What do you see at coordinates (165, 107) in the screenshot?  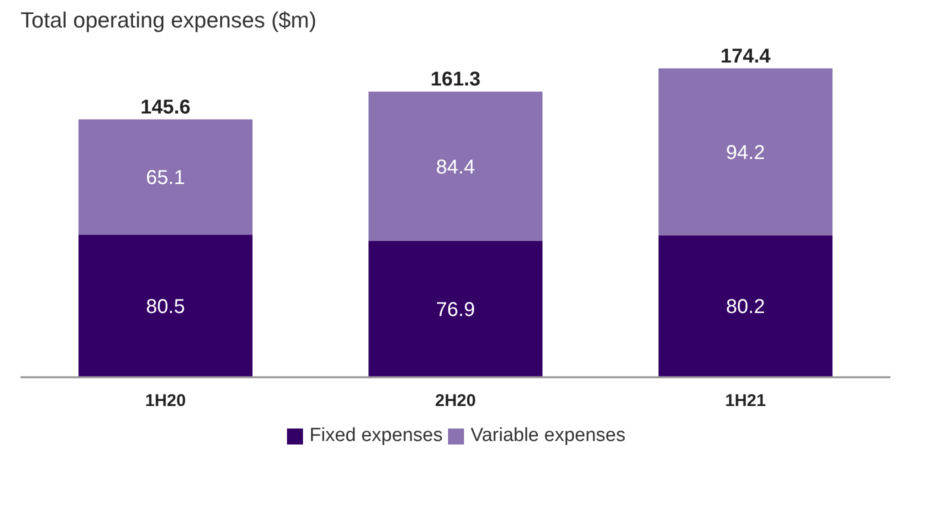 I see `total-label: 145.6` at bounding box center [165, 107].